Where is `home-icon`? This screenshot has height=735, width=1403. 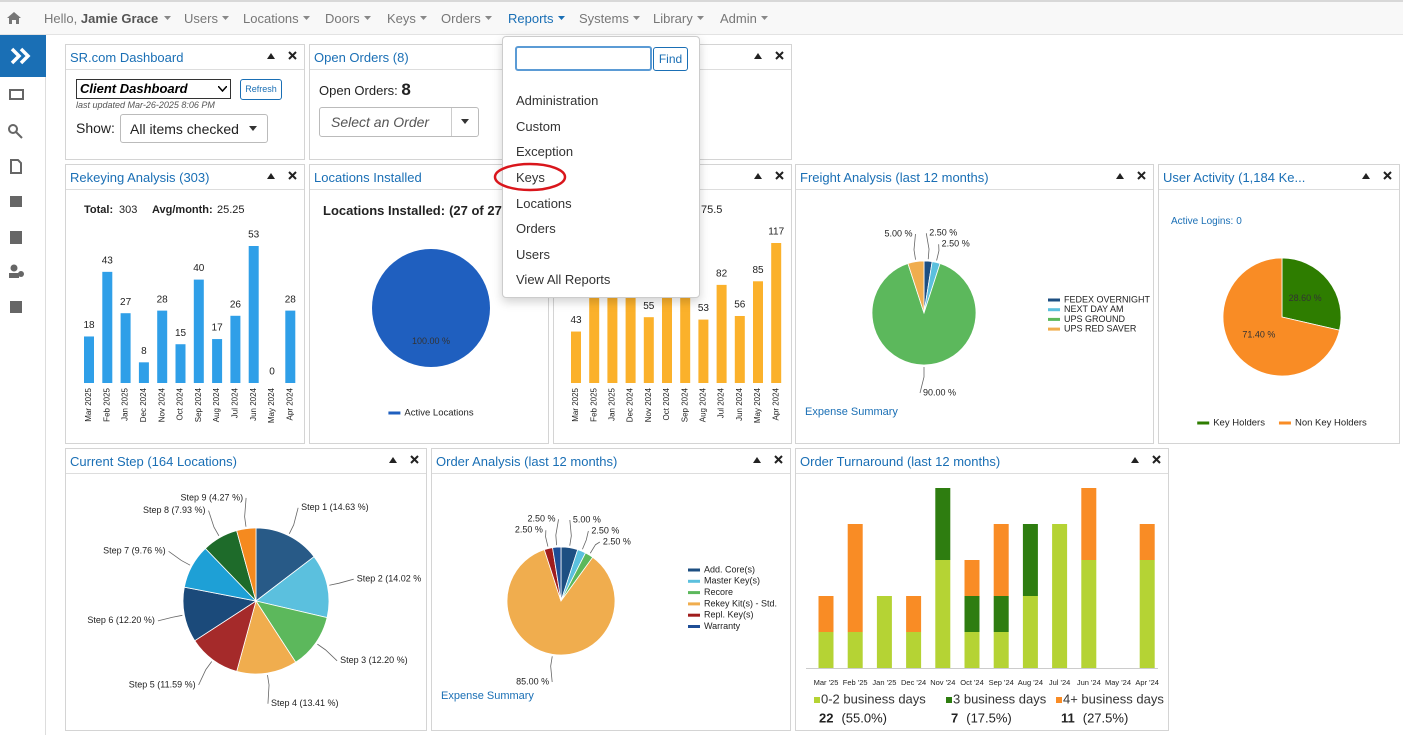 home-icon is located at coordinates (14, 18).